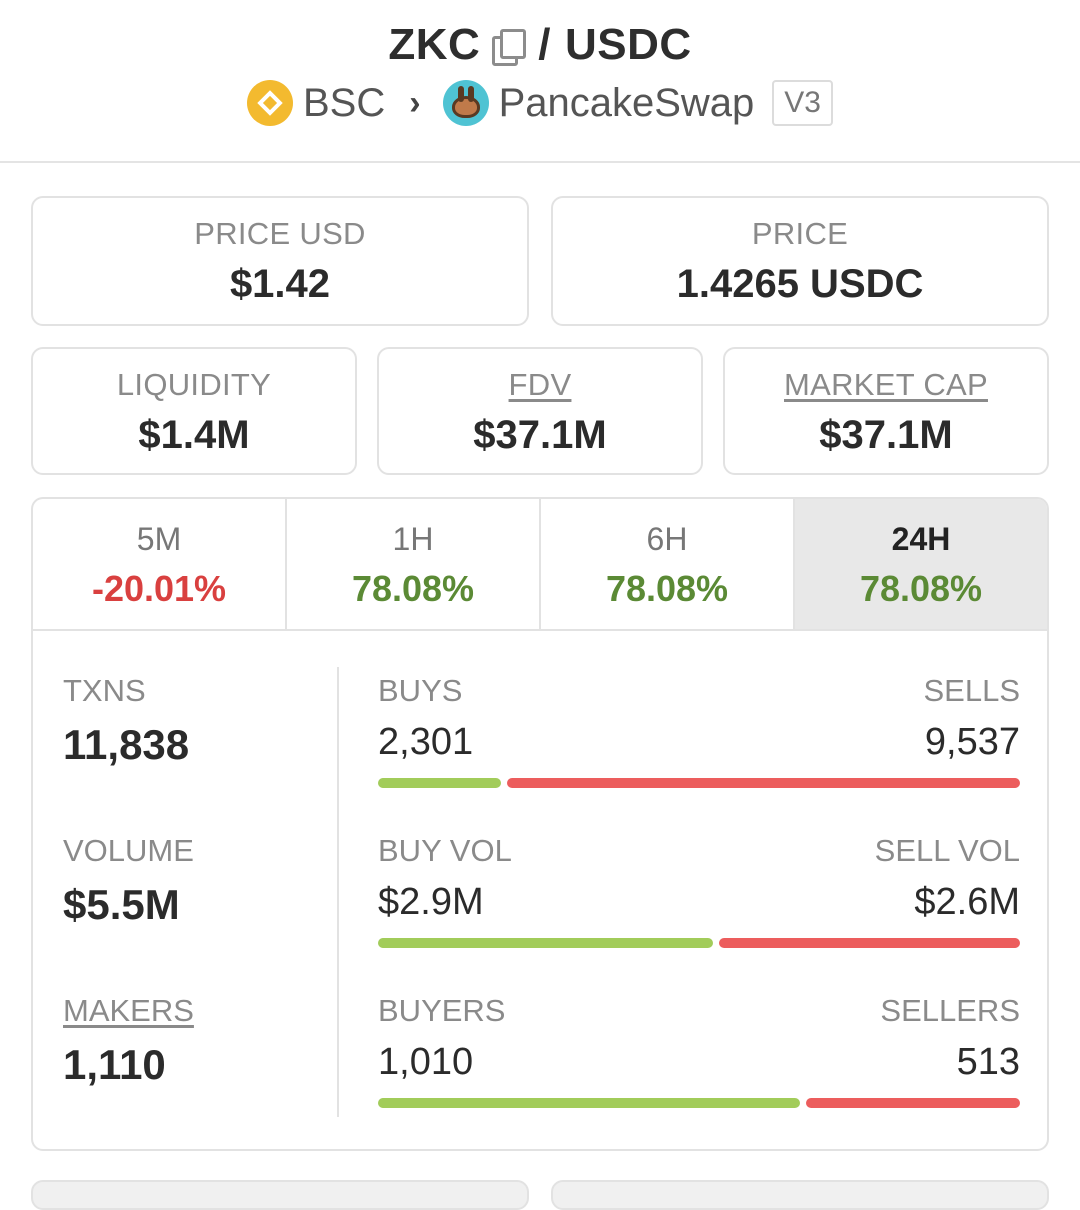  I want to click on volume-ratio-bar, so click(699, 943).